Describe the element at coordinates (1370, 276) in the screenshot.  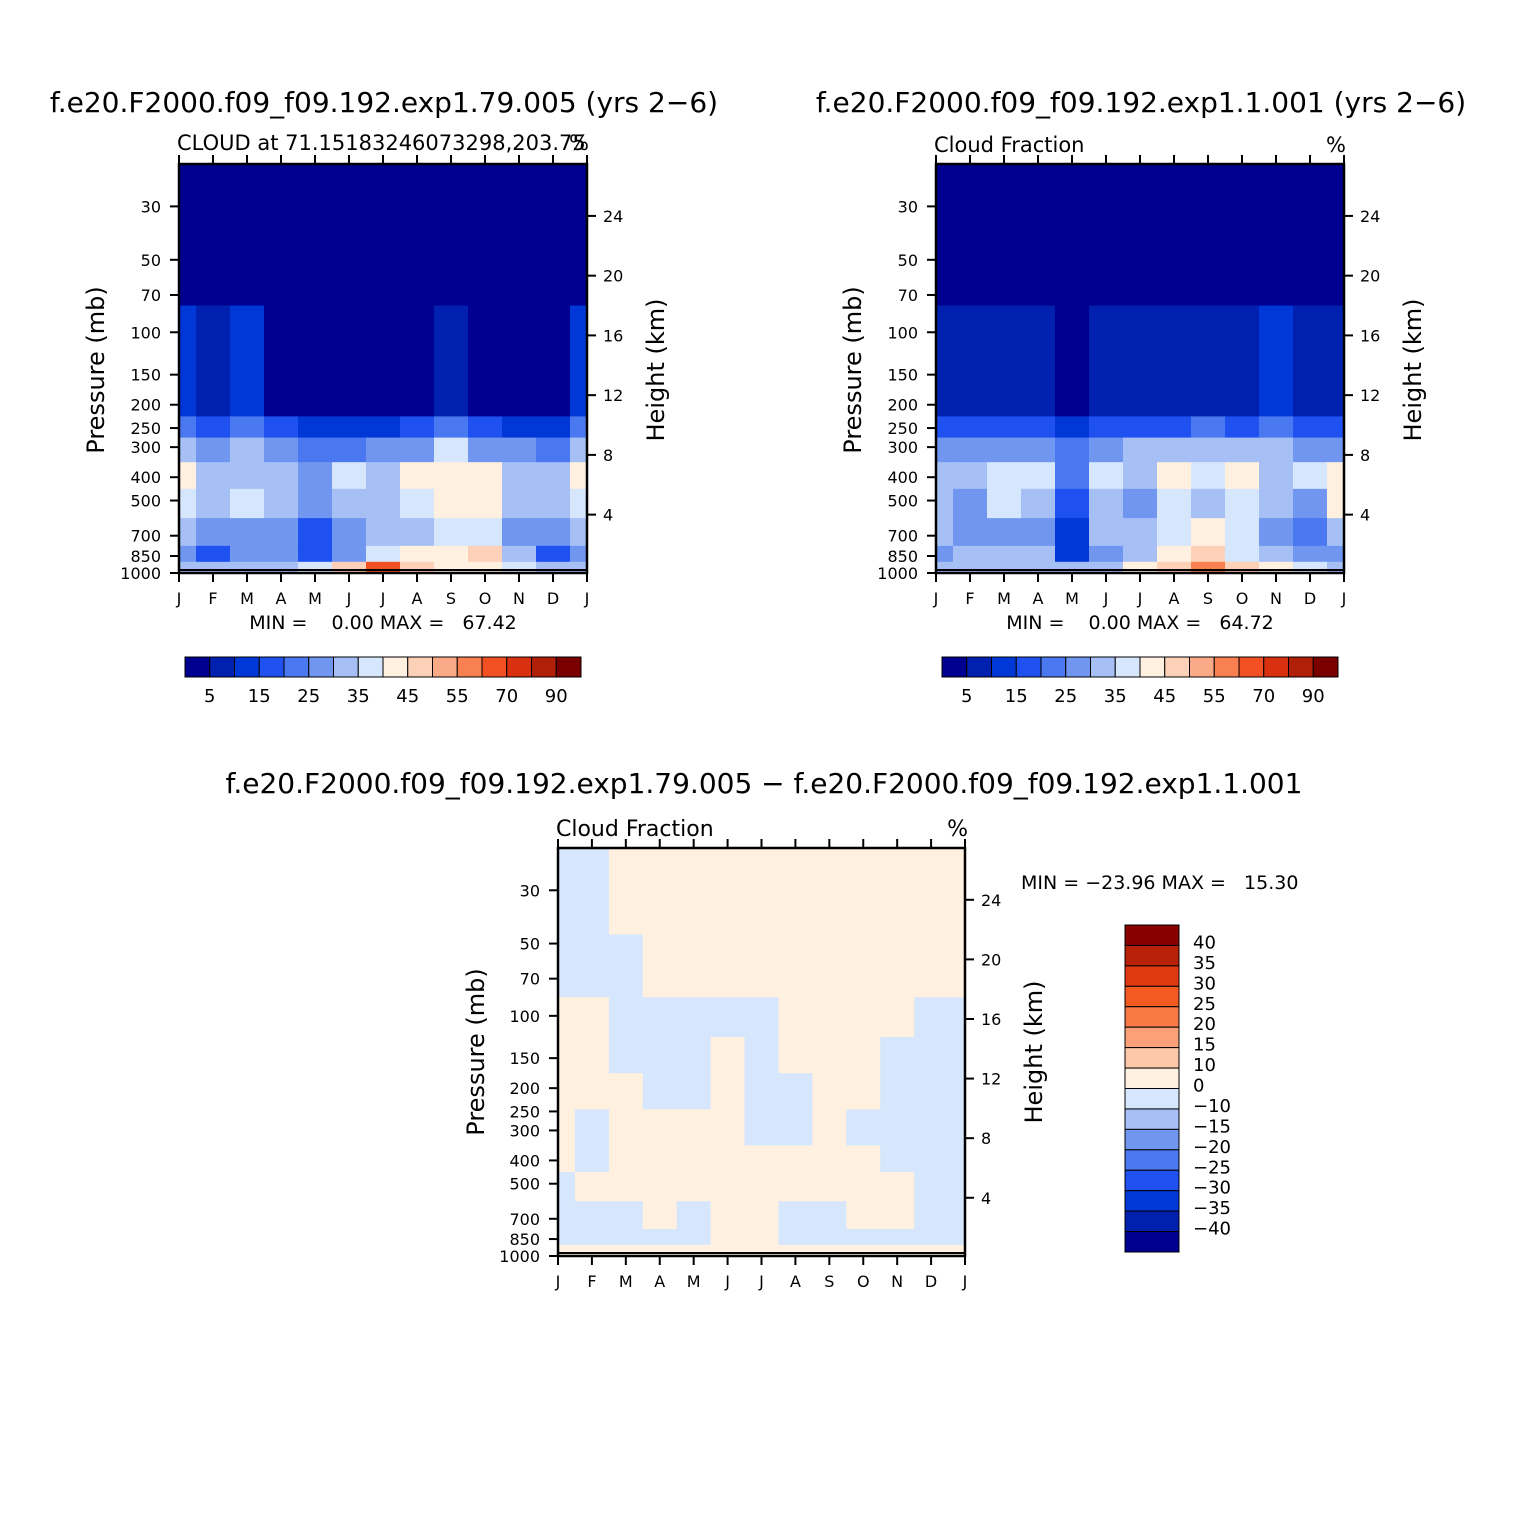
I see `panel2-height-tick-label: 20` at that location.